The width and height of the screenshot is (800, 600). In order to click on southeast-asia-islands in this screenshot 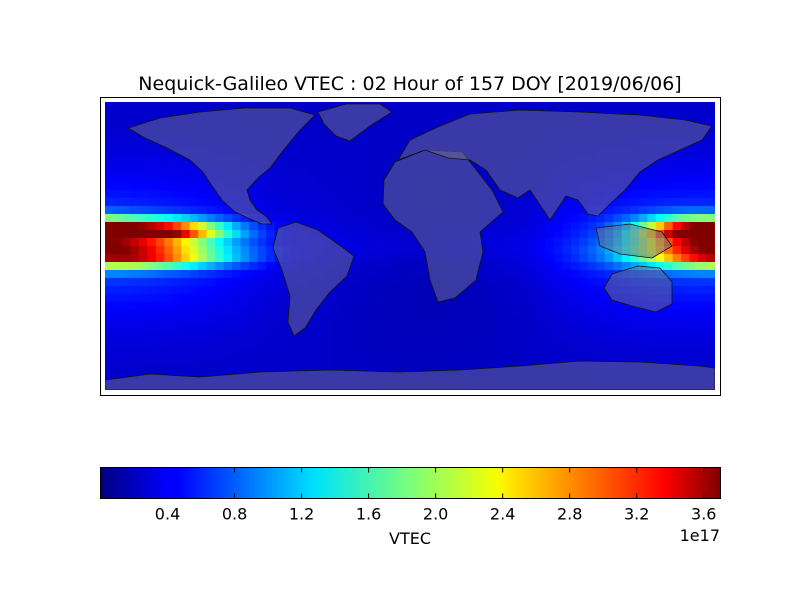, I will do `click(634, 241)`.